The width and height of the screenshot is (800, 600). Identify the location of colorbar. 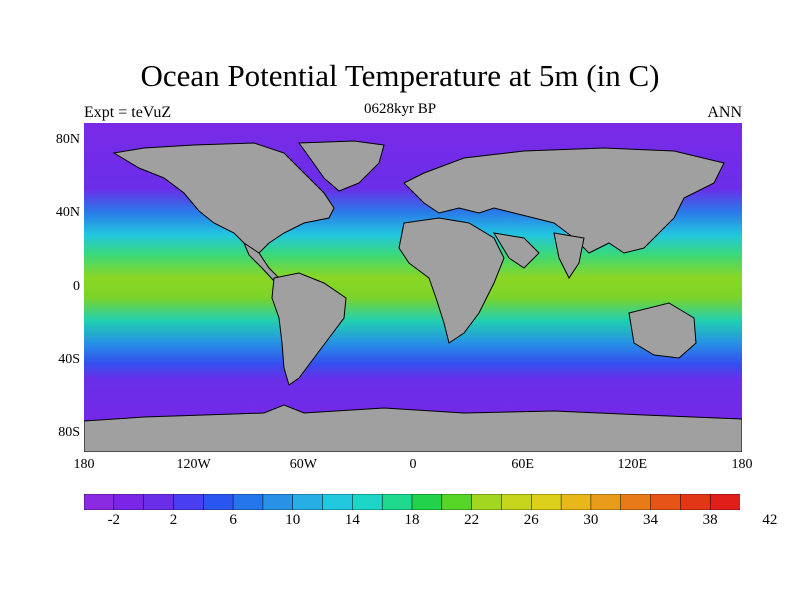
(412, 502).